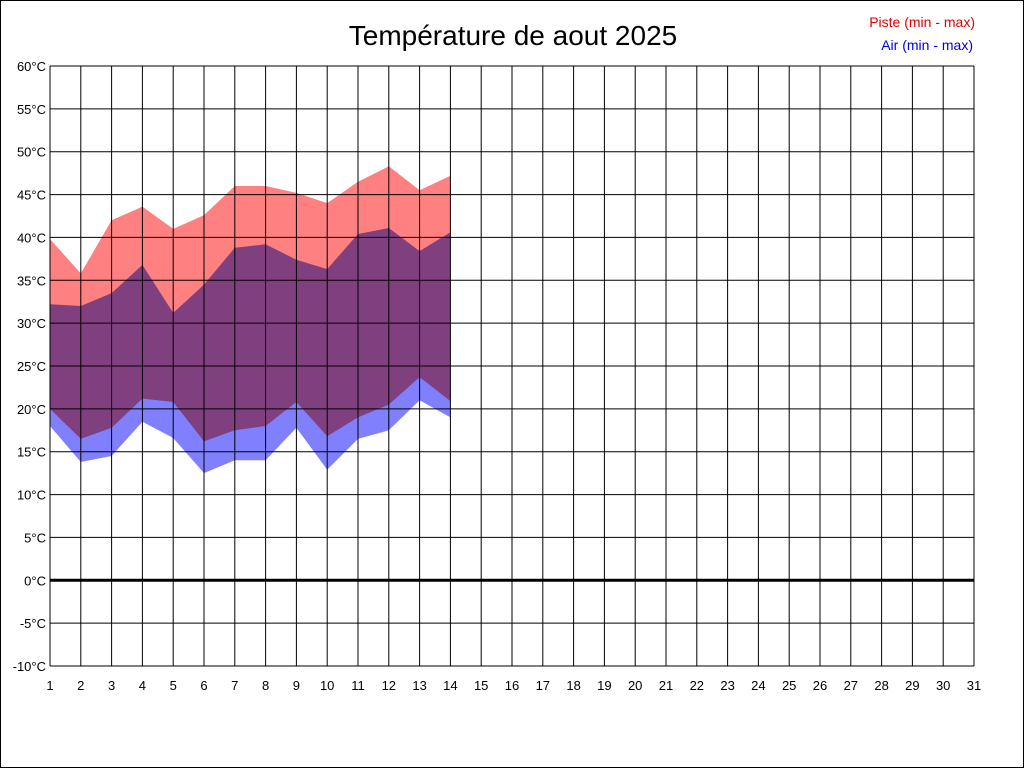 This screenshot has width=1024, height=768. I want to click on legend-air: Air (min - max), so click(927, 45).